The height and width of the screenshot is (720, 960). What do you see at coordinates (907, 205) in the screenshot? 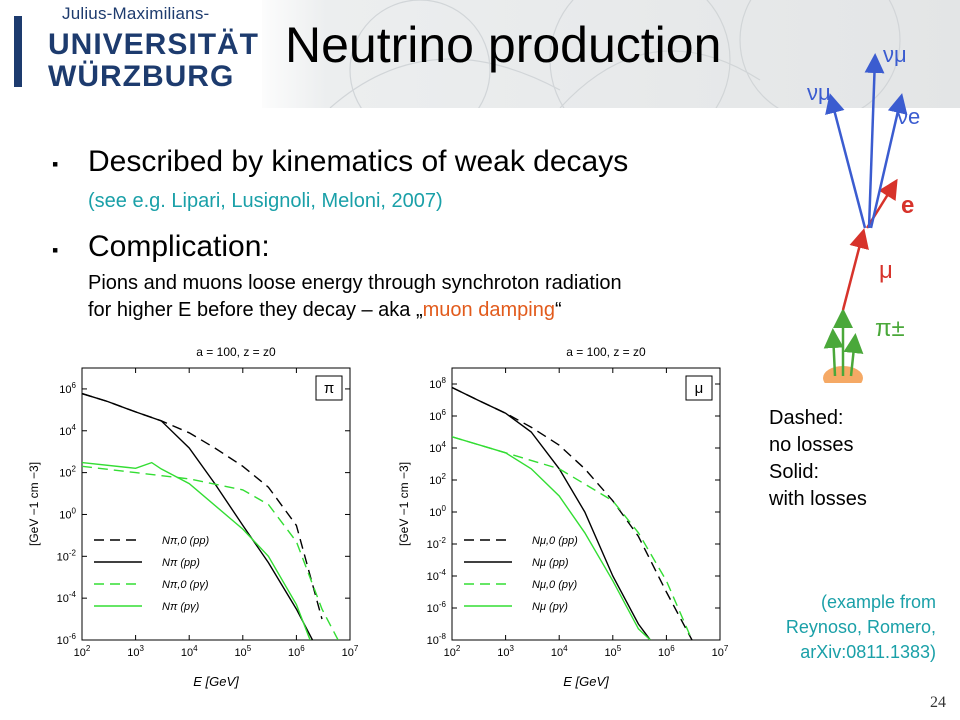
I see `label-electron: e` at bounding box center [907, 205].